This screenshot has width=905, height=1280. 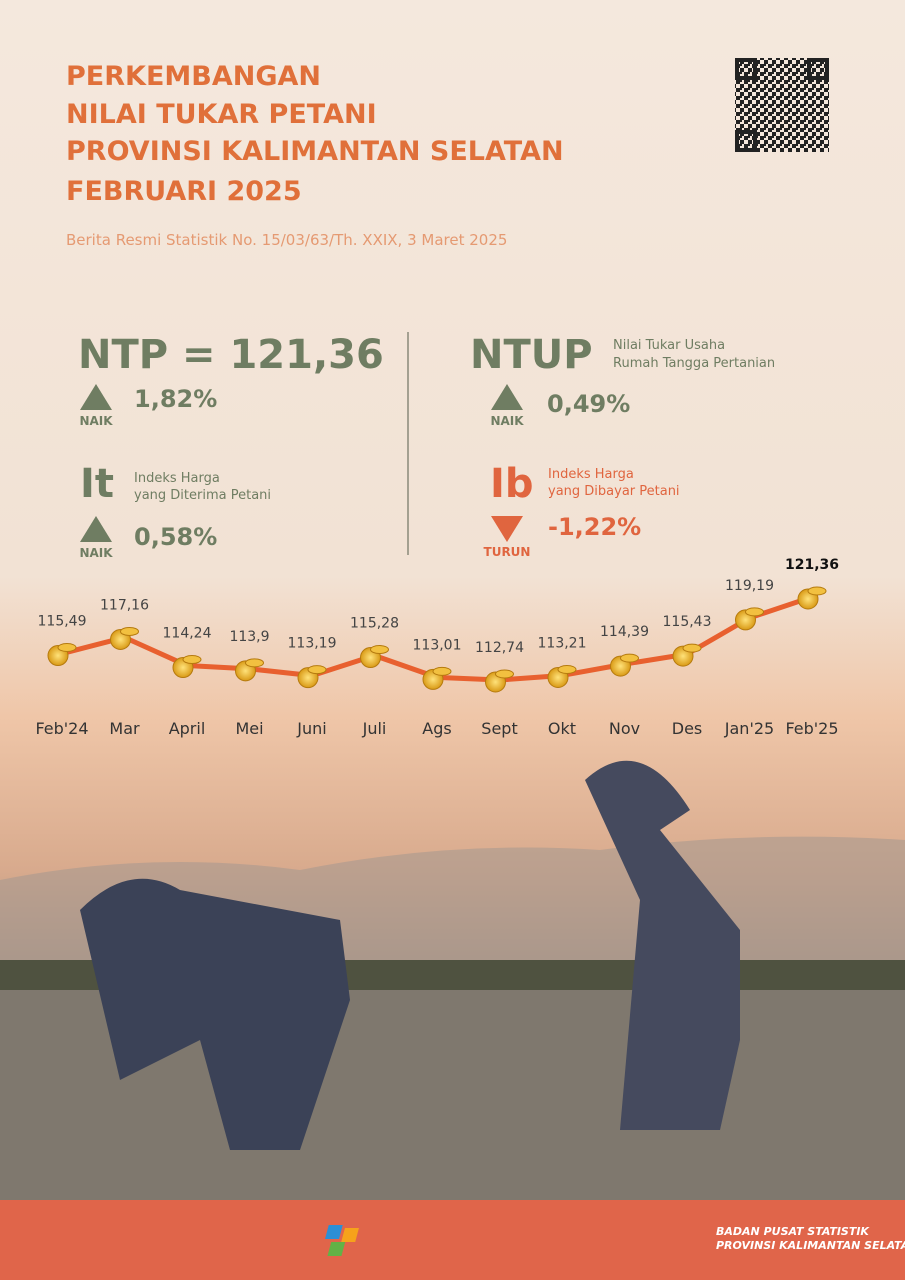 I want to click on value-label: 114,39, so click(x=624, y=632).